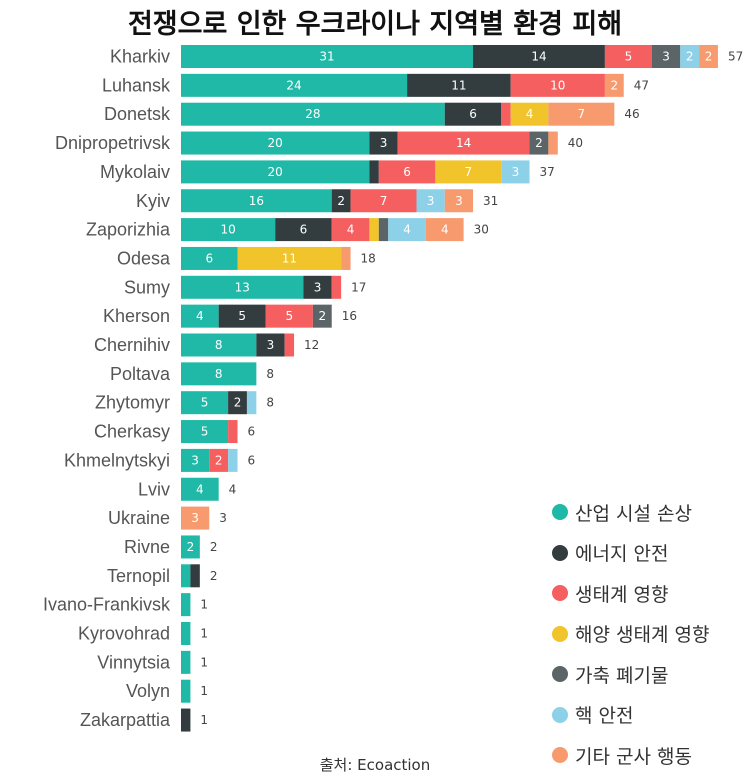 The height and width of the screenshot is (779, 750). Describe the element at coordinates (147, 547) in the screenshot. I see `category-label: Rivne` at that location.